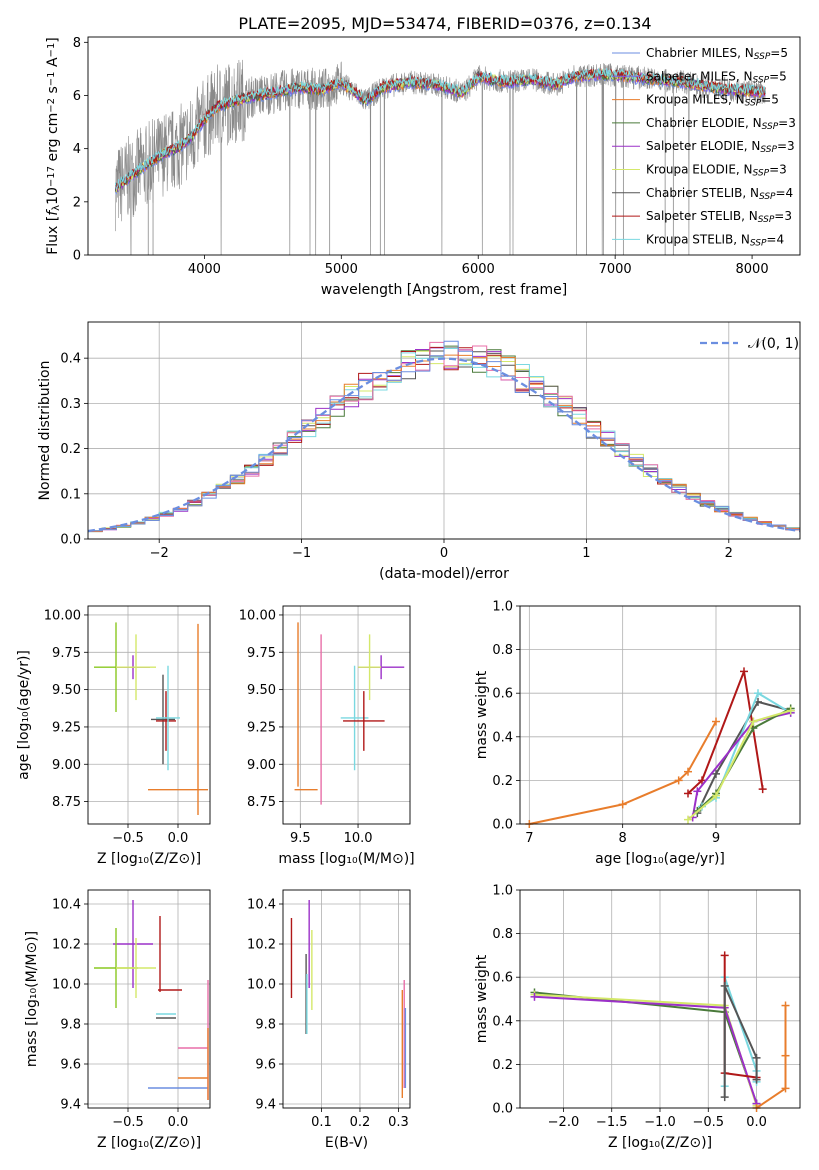 The image size is (819, 1170). I want to click on x-tick-label: −1.0, so click(660, 1122).